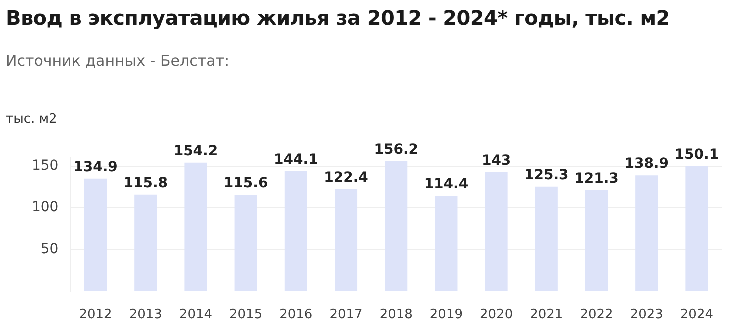  What do you see at coordinates (196, 151) in the screenshot?
I see `data-label: 154.2` at bounding box center [196, 151].